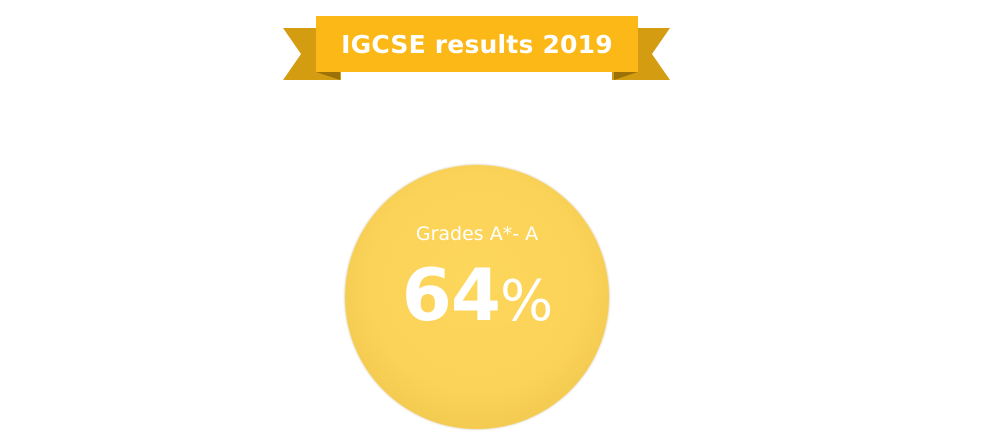  Describe the element at coordinates (477, 234) in the screenshot. I see `stat-label: Grades A*- A` at that location.